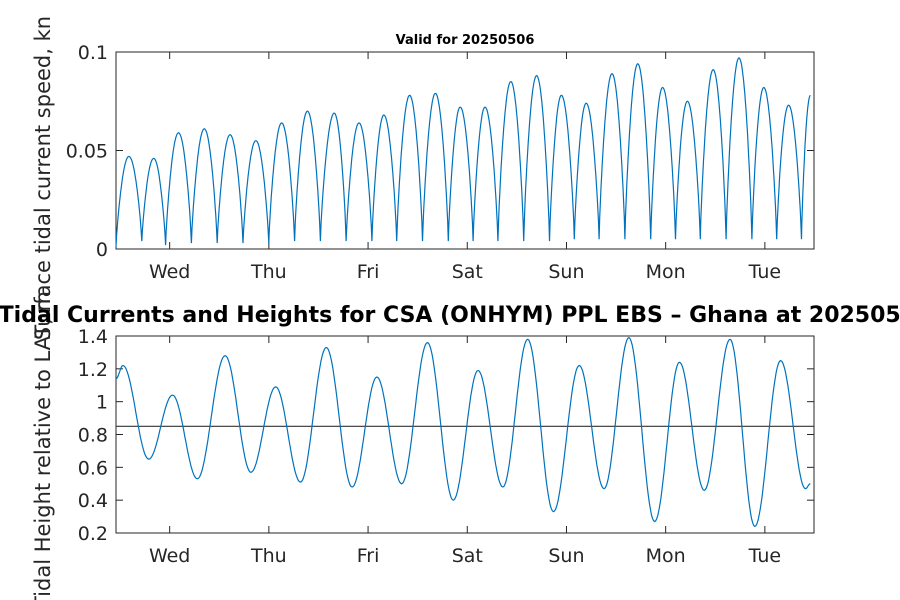  I want to click on bot-x-tick-label: Mon, so click(666, 556).